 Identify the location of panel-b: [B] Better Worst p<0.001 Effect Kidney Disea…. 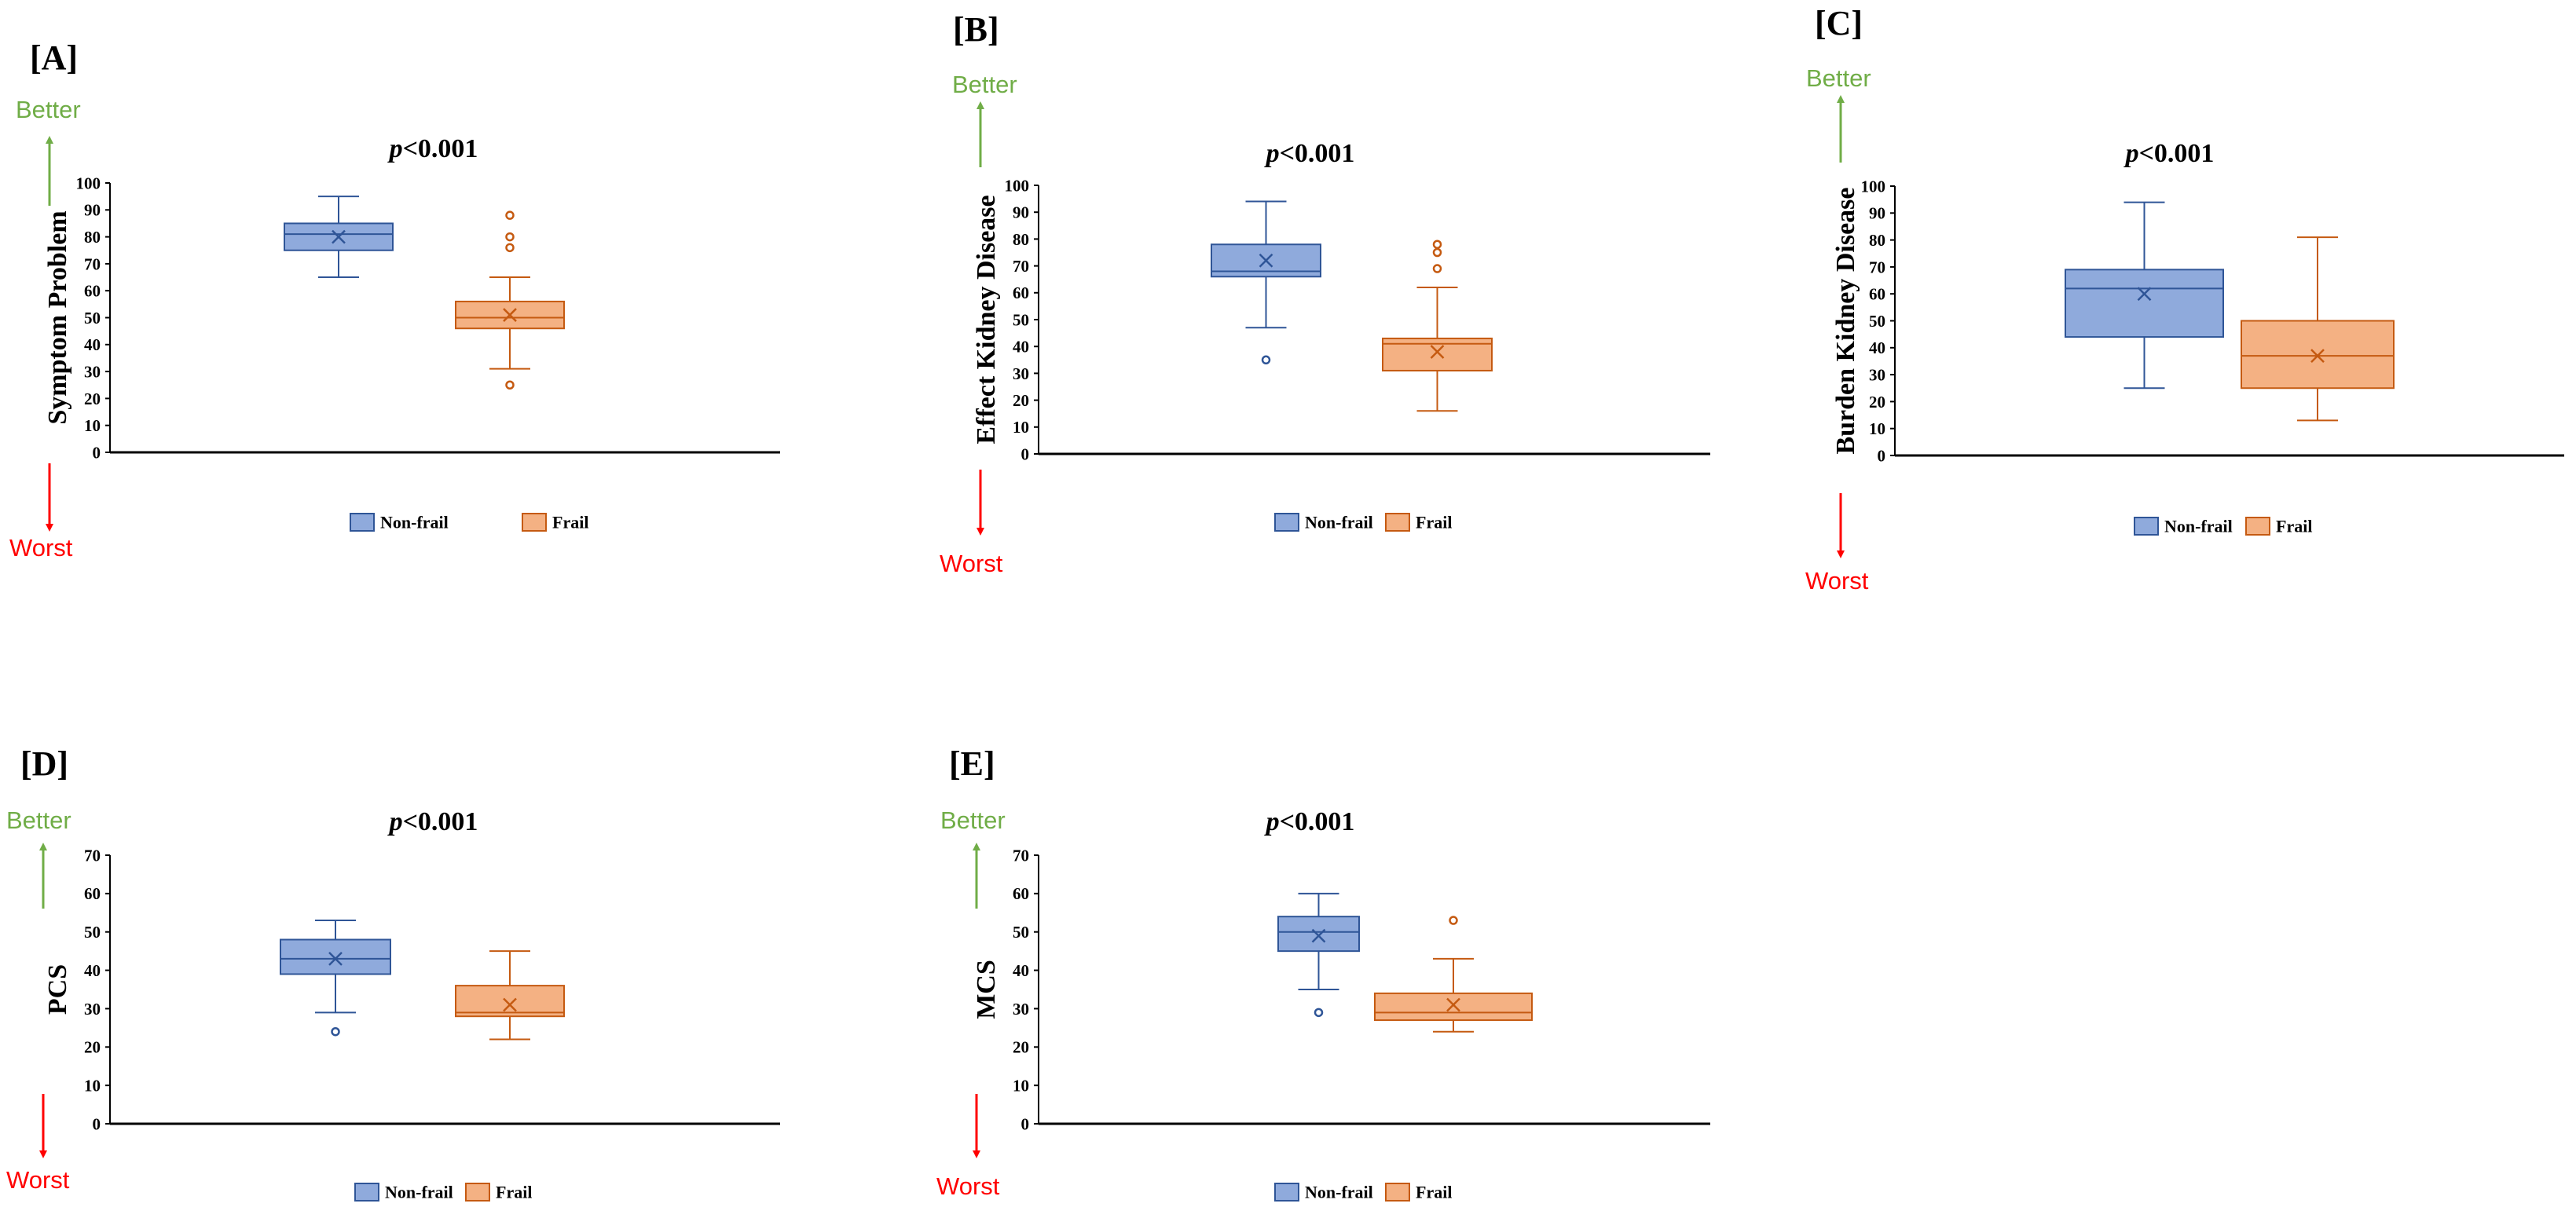
(1325, 293).